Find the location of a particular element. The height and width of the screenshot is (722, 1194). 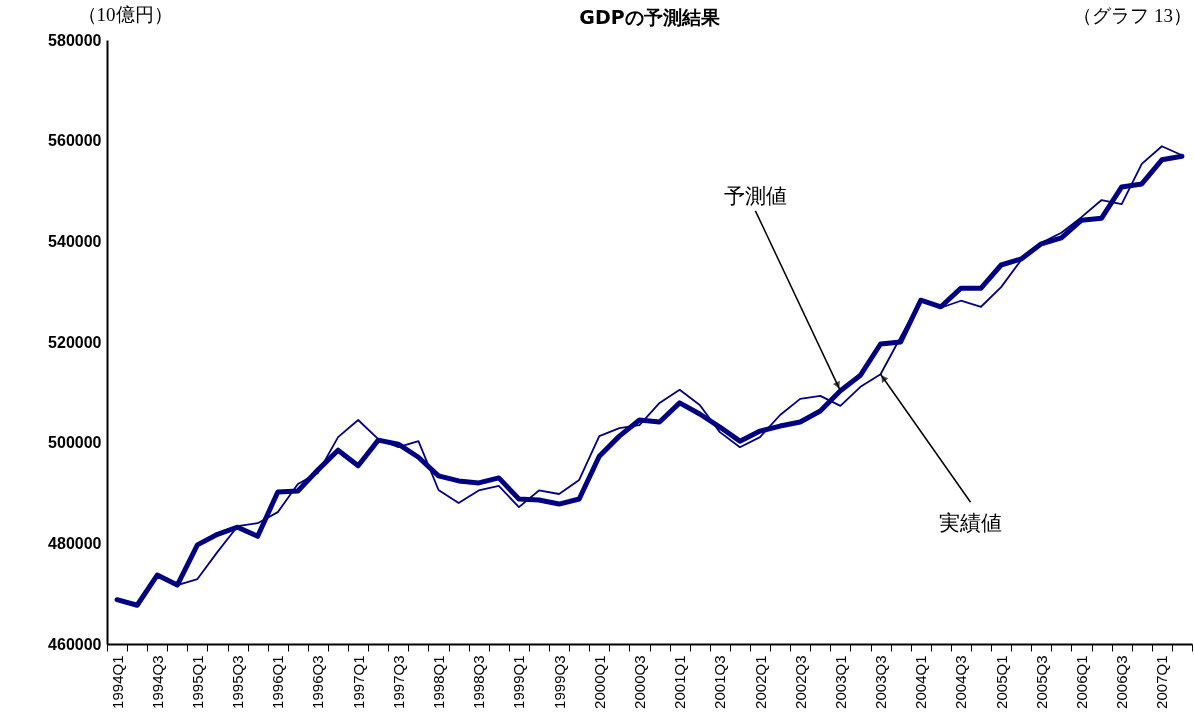

x-tick-label: 2005Q1 is located at coordinates (1001, 682).